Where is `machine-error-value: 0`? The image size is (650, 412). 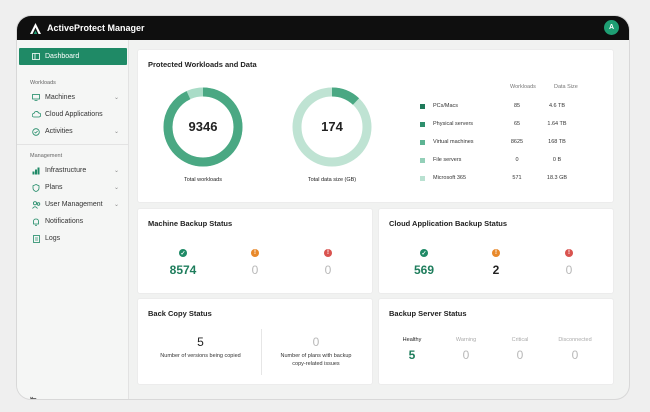 machine-error-value: 0 is located at coordinates (328, 270).